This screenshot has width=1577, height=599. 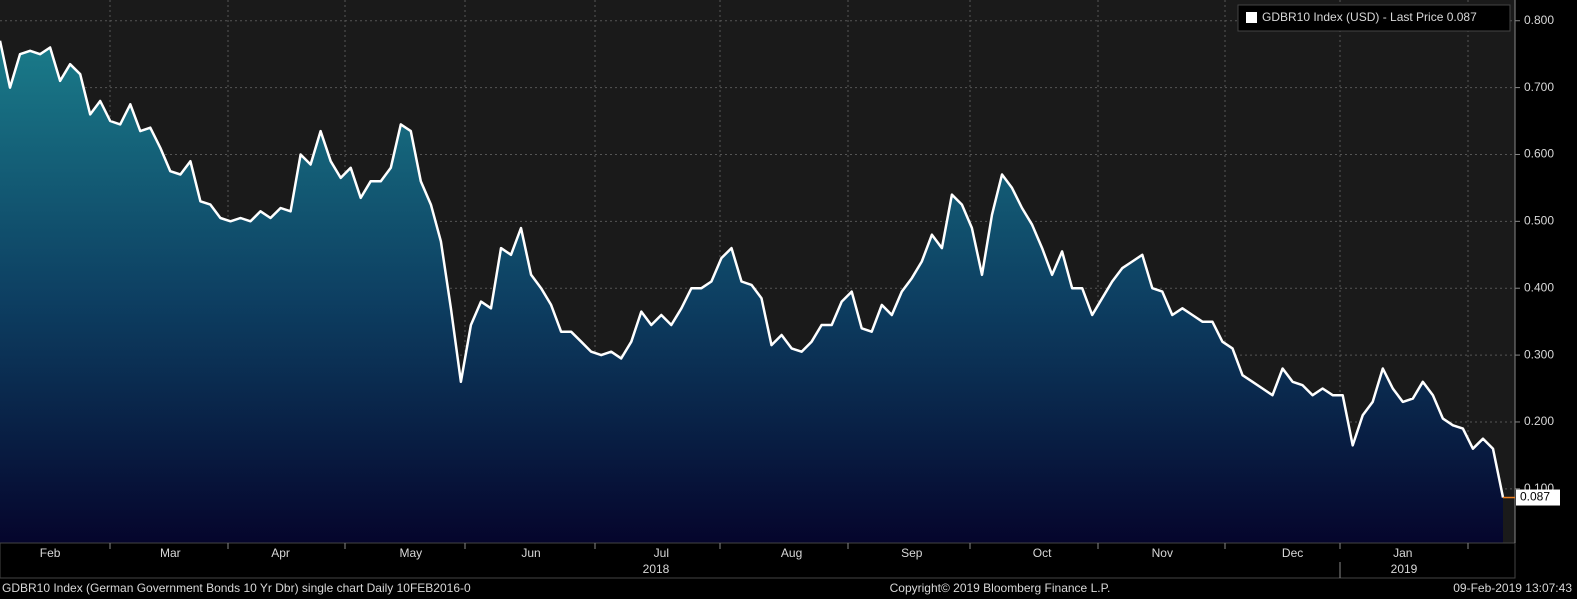 What do you see at coordinates (1251, 17) in the screenshot?
I see `legend-swatch` at bounding box center [1251, 17].